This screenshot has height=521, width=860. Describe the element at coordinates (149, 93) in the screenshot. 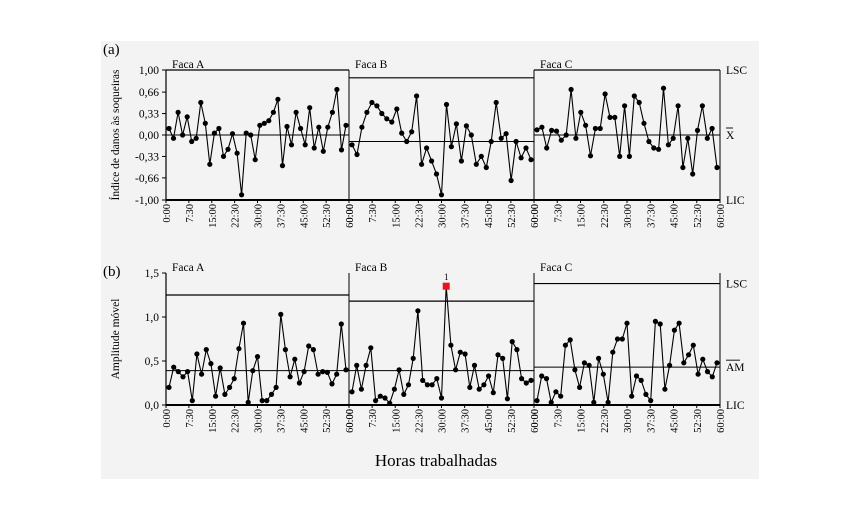

I see `y-tick-label: 0,66` at that location.